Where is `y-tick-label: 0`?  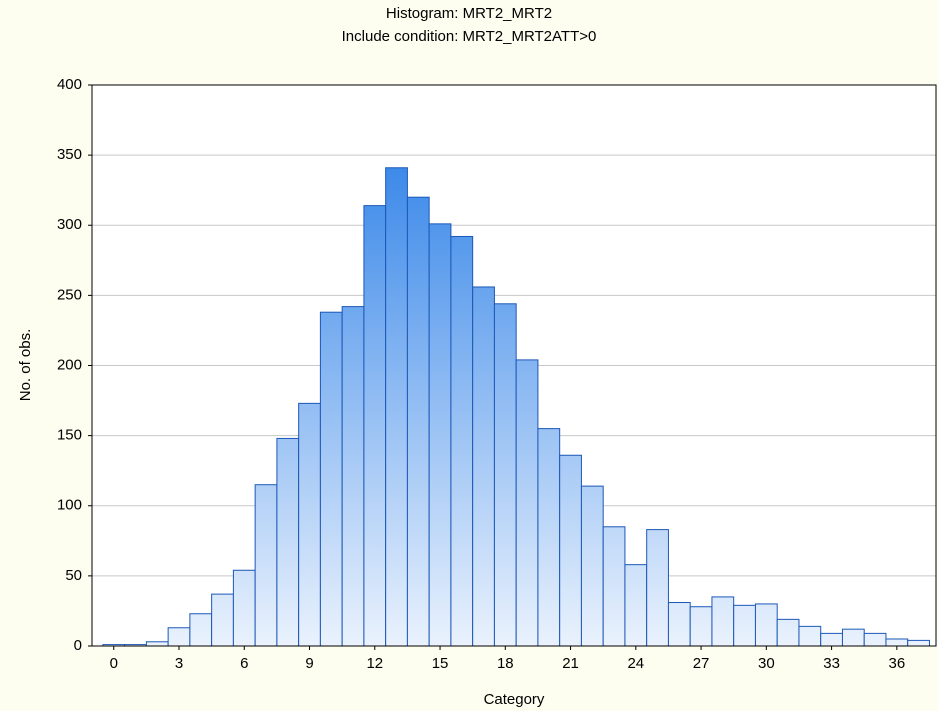
y-tick-label: 0 is located at coordinates (78, 645).